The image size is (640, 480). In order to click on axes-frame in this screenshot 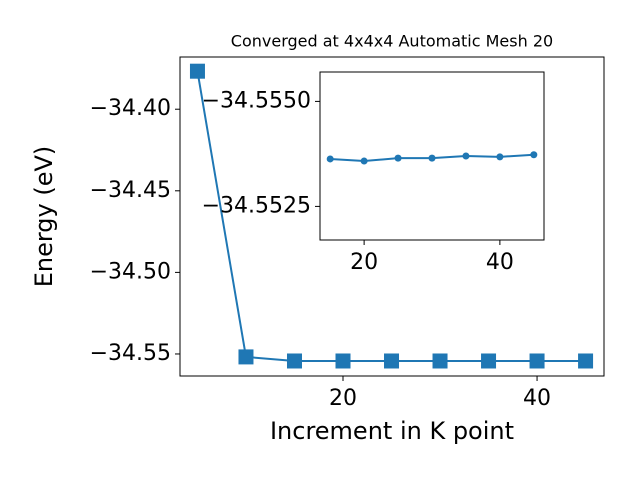, I will do `click(432, 156)`.